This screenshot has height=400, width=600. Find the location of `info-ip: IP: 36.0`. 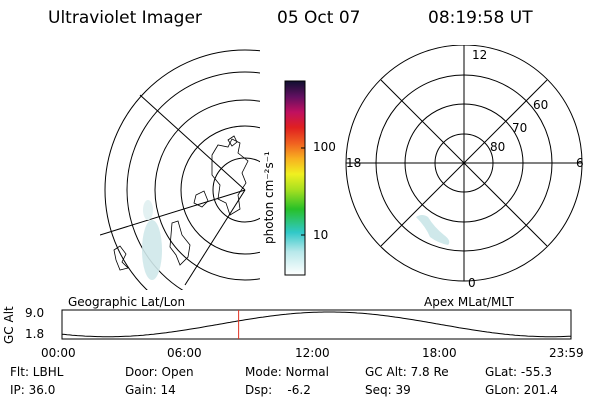

info-ip: IP: 36.0 is located at coordinates (33, 390).